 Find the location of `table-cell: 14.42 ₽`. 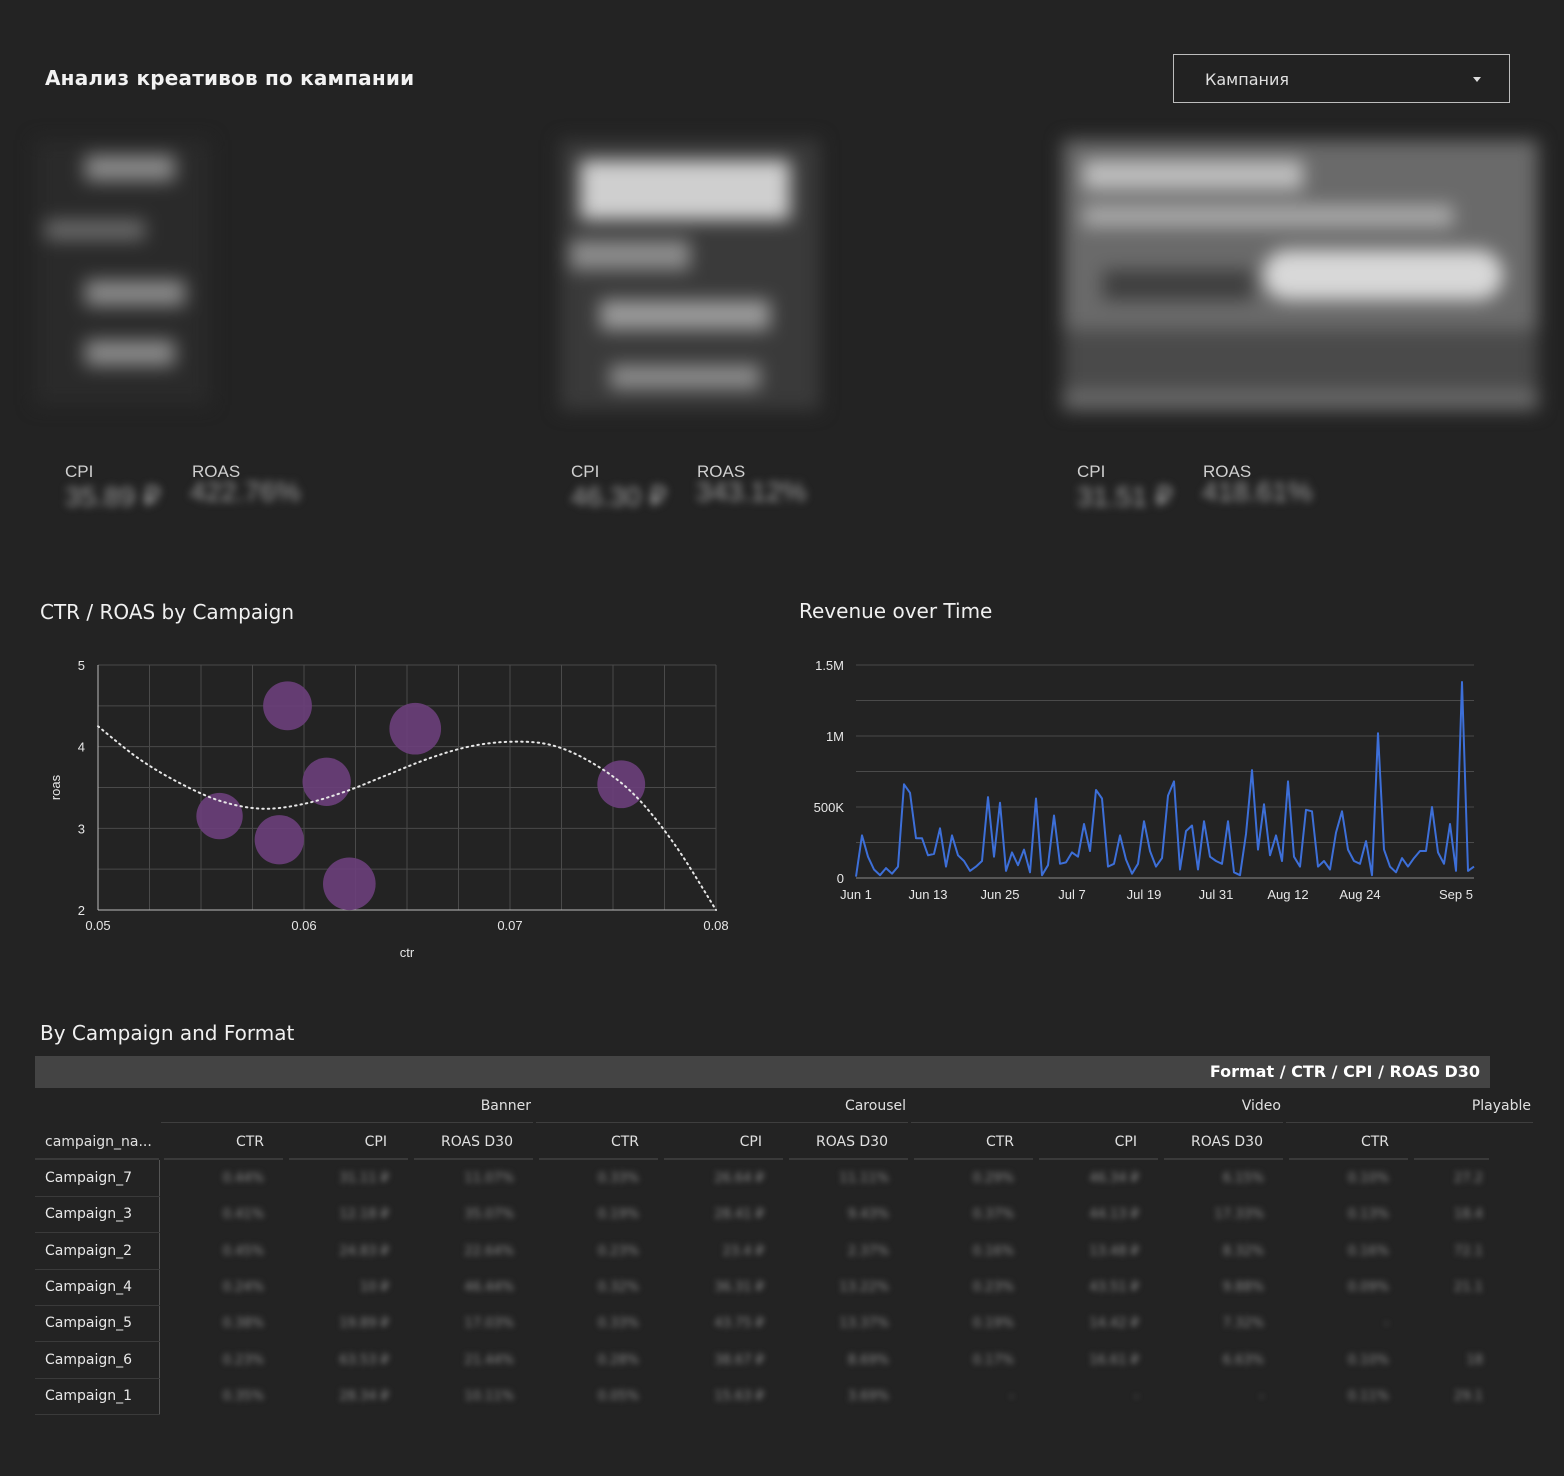

table-cell: 14.42 ₽ is located at coordinates (1114, 1324).